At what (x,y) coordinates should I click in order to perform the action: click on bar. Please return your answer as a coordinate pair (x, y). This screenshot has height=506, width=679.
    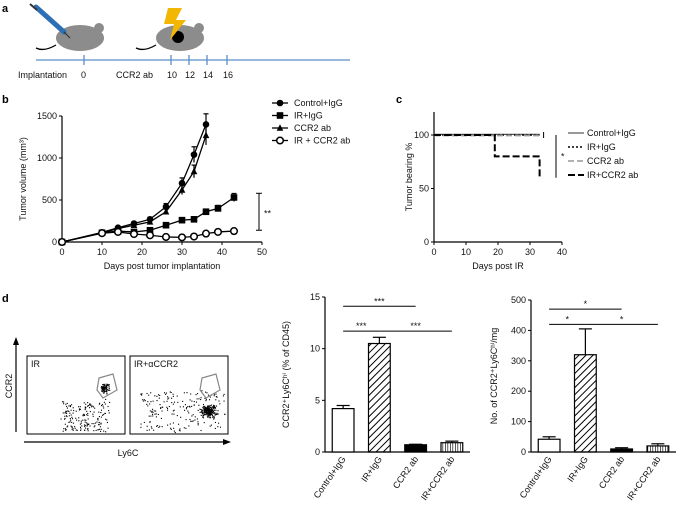
    Looking at the image, I should click on (622, 450).